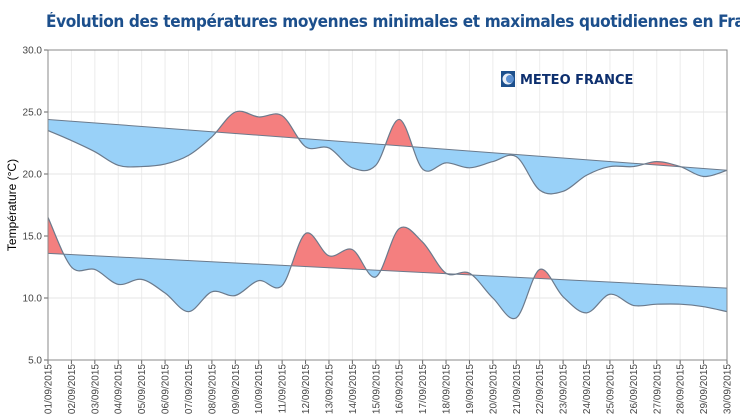 The height and width of the screenshot is (417, 740). What do you see at coordinates (728, 389) in the screenshot?
I see `x-tick-label: 30/09/2015` at bounding box center [728, 389].